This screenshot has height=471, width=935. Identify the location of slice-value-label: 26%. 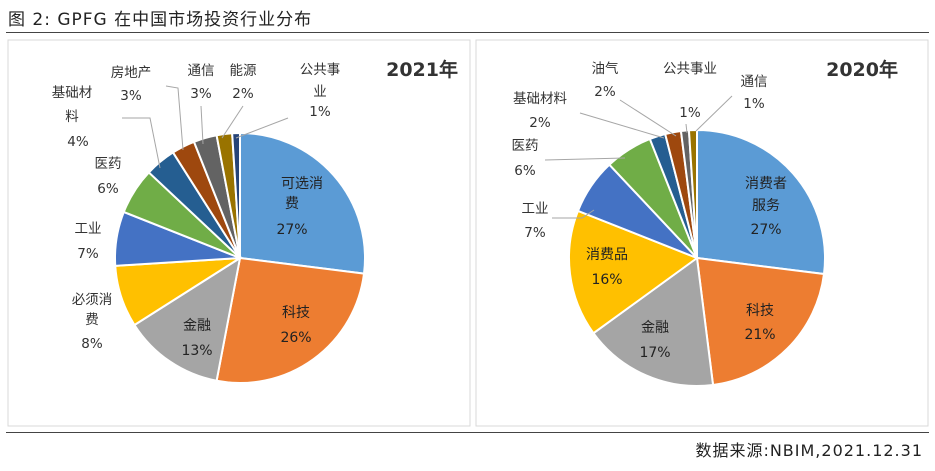
(295, 338).